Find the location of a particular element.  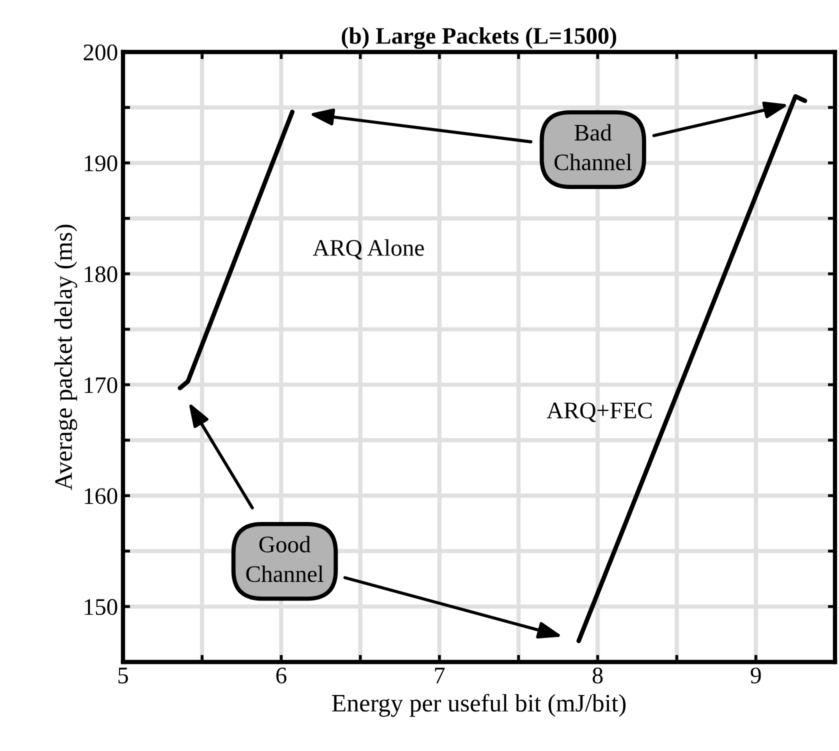

y-tick-label: 200 is located at coordinates (101, 52).